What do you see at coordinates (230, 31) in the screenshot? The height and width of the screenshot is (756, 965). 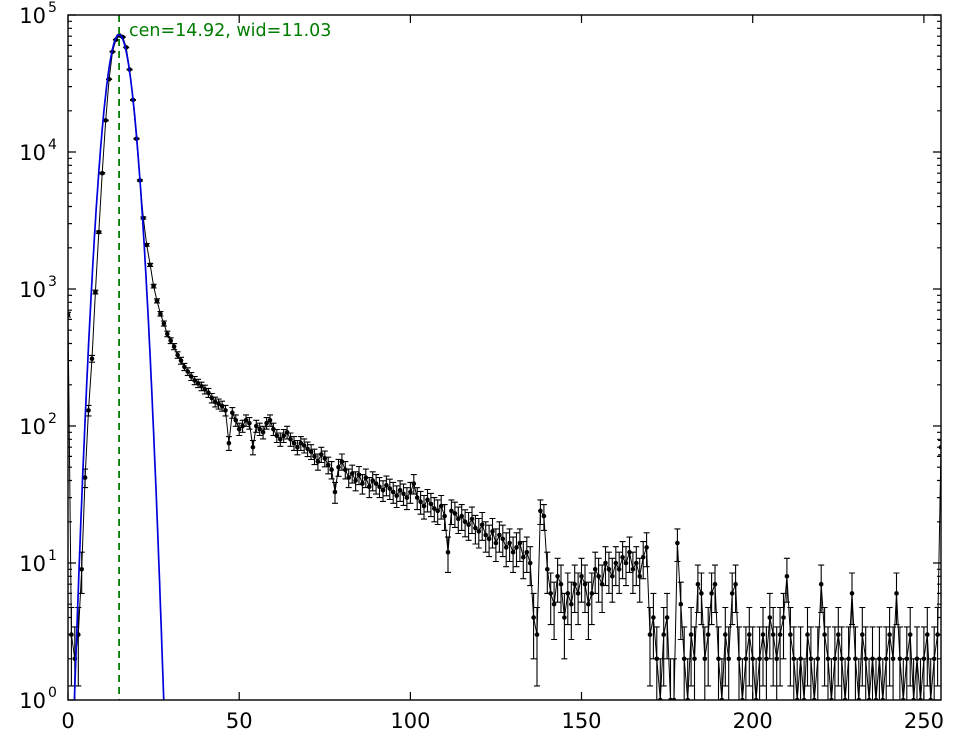 I see `fit-annotation: cen=14.92, wid=11.03` at bounding box center [230, 31].